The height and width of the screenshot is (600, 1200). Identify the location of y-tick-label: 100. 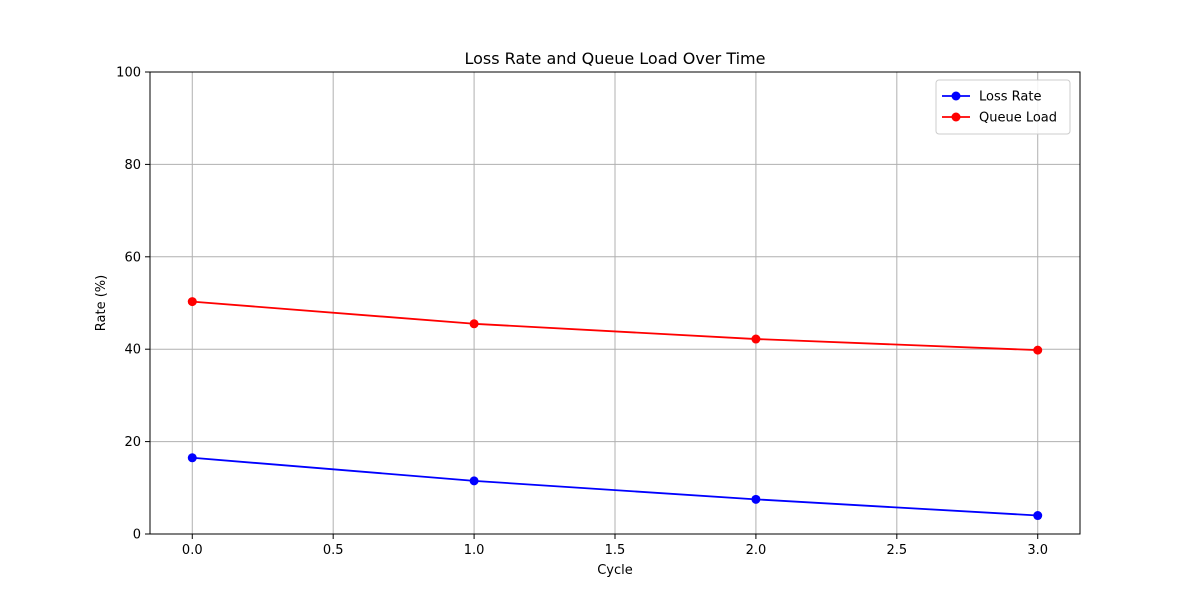
(128, 73).